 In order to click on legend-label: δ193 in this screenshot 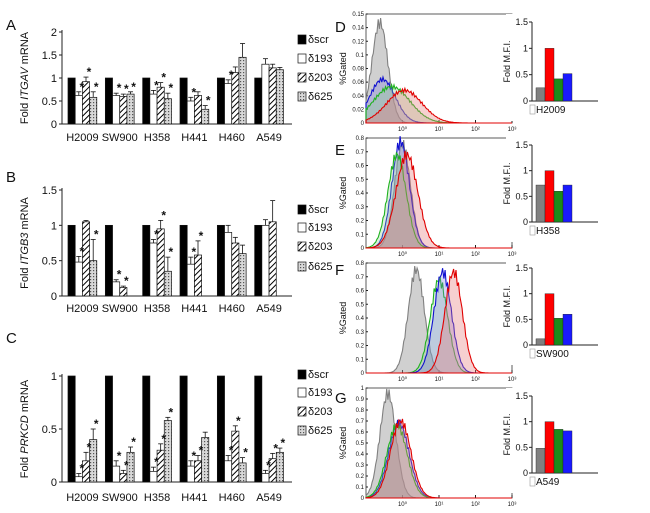, I will do `click(320, 228)`.